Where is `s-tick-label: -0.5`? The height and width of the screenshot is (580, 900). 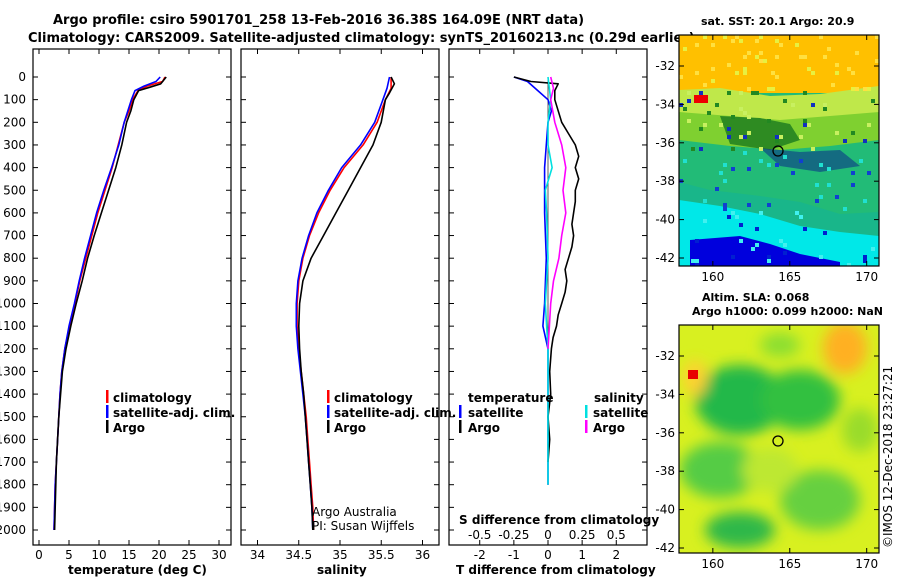 s-tick-label: -0.5 is located at coordinates (479, 535).